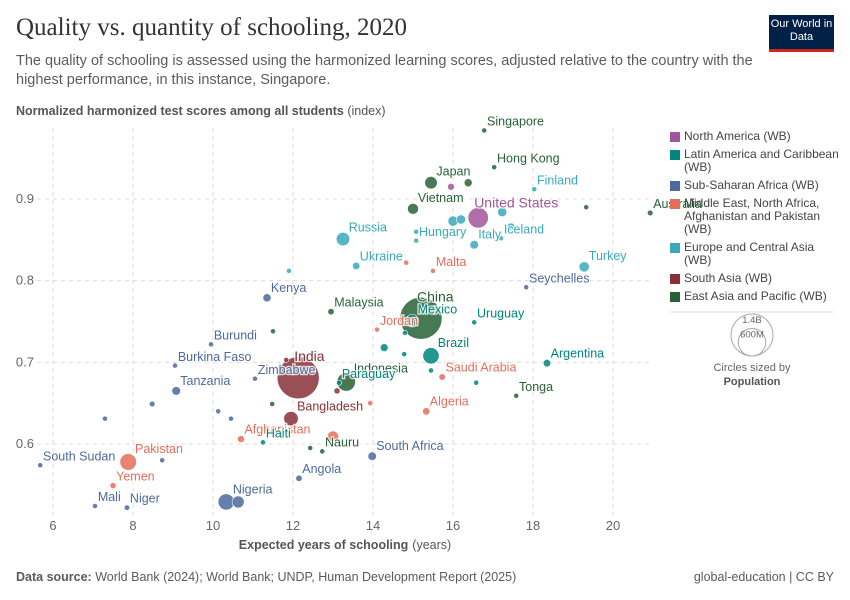 This screenshot has width=850, height=600. I want to click on size-legend-circle, so click(752, 342).